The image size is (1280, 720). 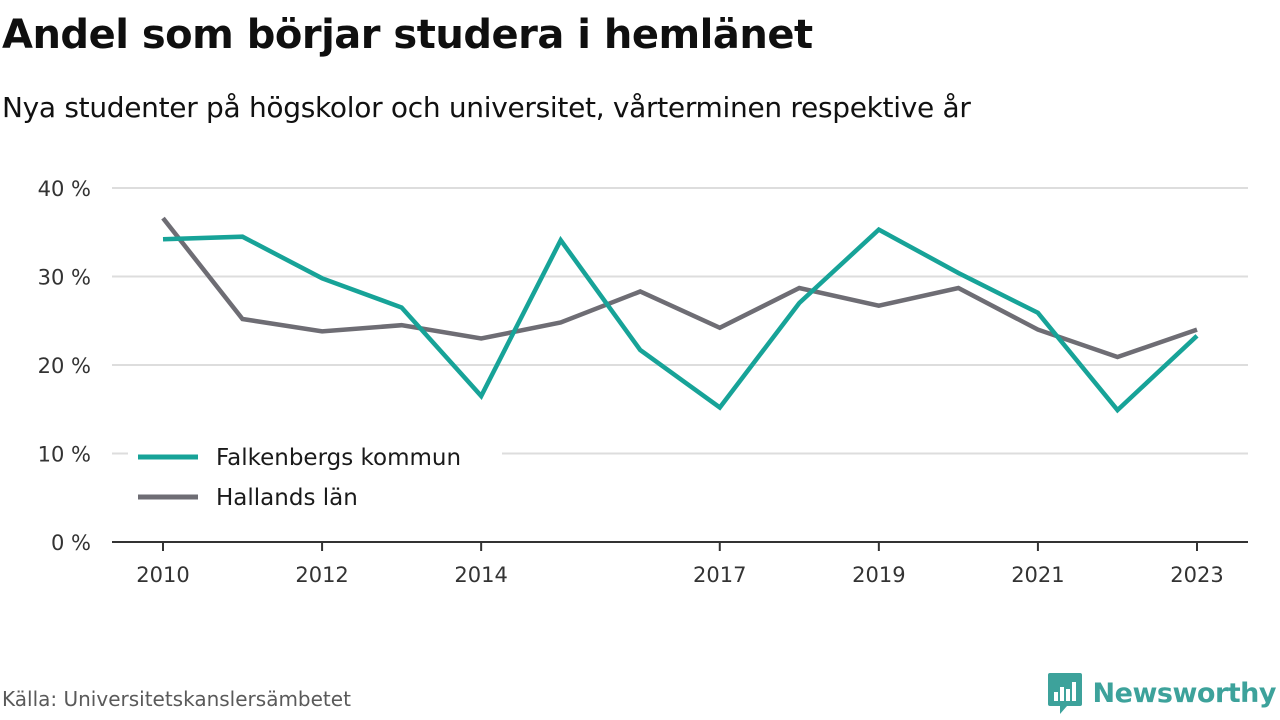 What do you see at coordinates (338, 458) in the screenshot?
I see `legend-label: Falkenbergs kommun` at bounding box center [338, 458].